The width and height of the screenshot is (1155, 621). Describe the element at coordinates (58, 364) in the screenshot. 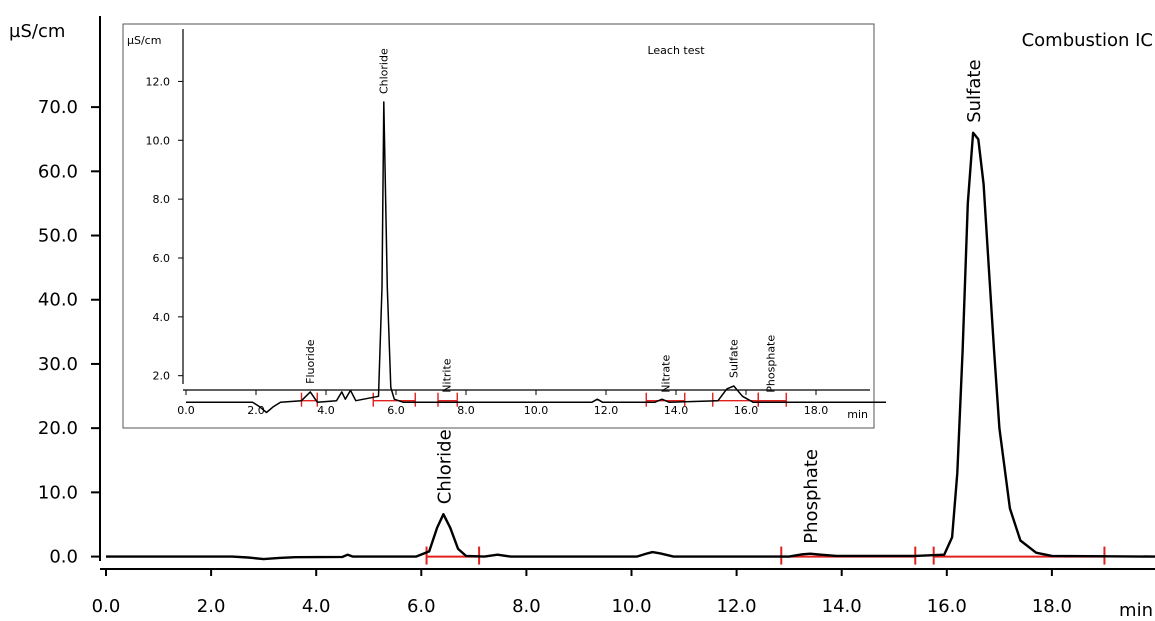

I see `main-y-tick-label: 30.0` at that location.